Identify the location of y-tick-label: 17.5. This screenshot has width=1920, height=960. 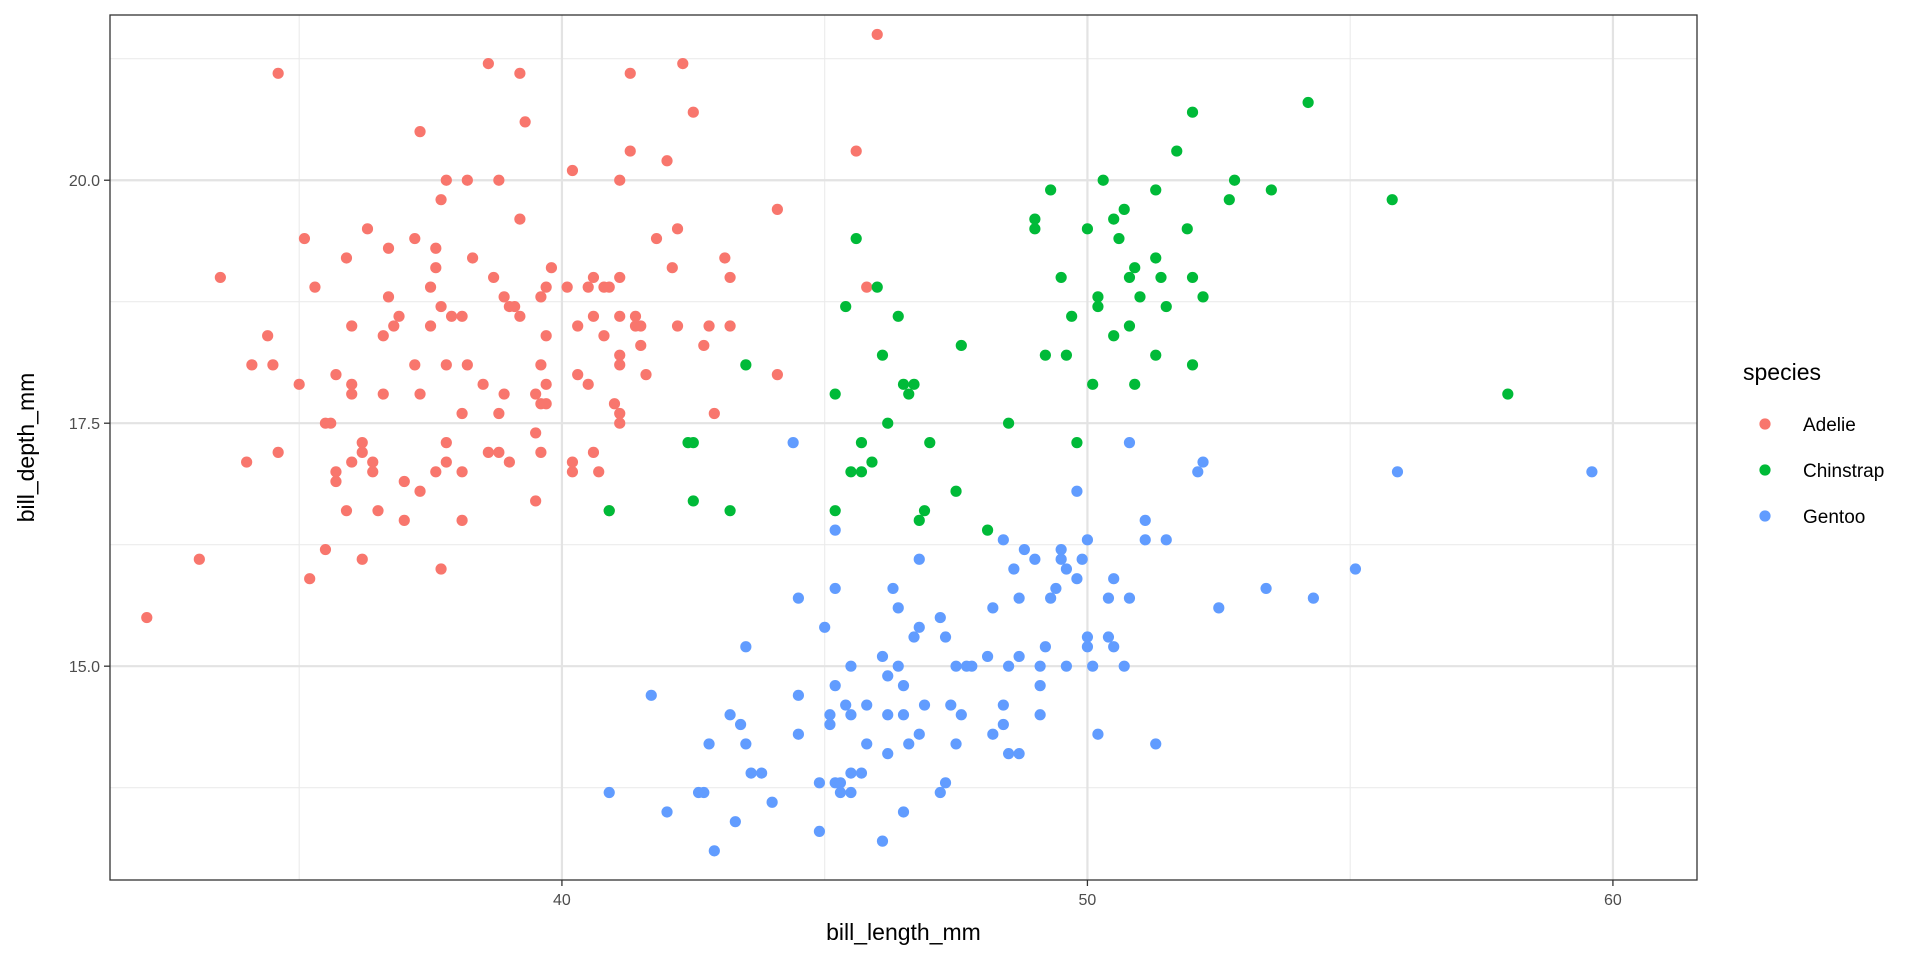
(84, 424).